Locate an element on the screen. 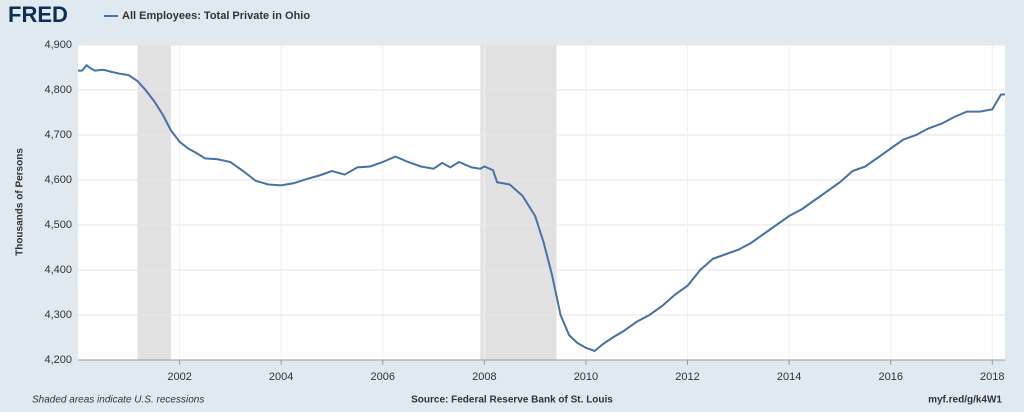 The height and width of the screenshot is (412, 1024). x-tick-label: 2014 is located at coordinates (789, 377).